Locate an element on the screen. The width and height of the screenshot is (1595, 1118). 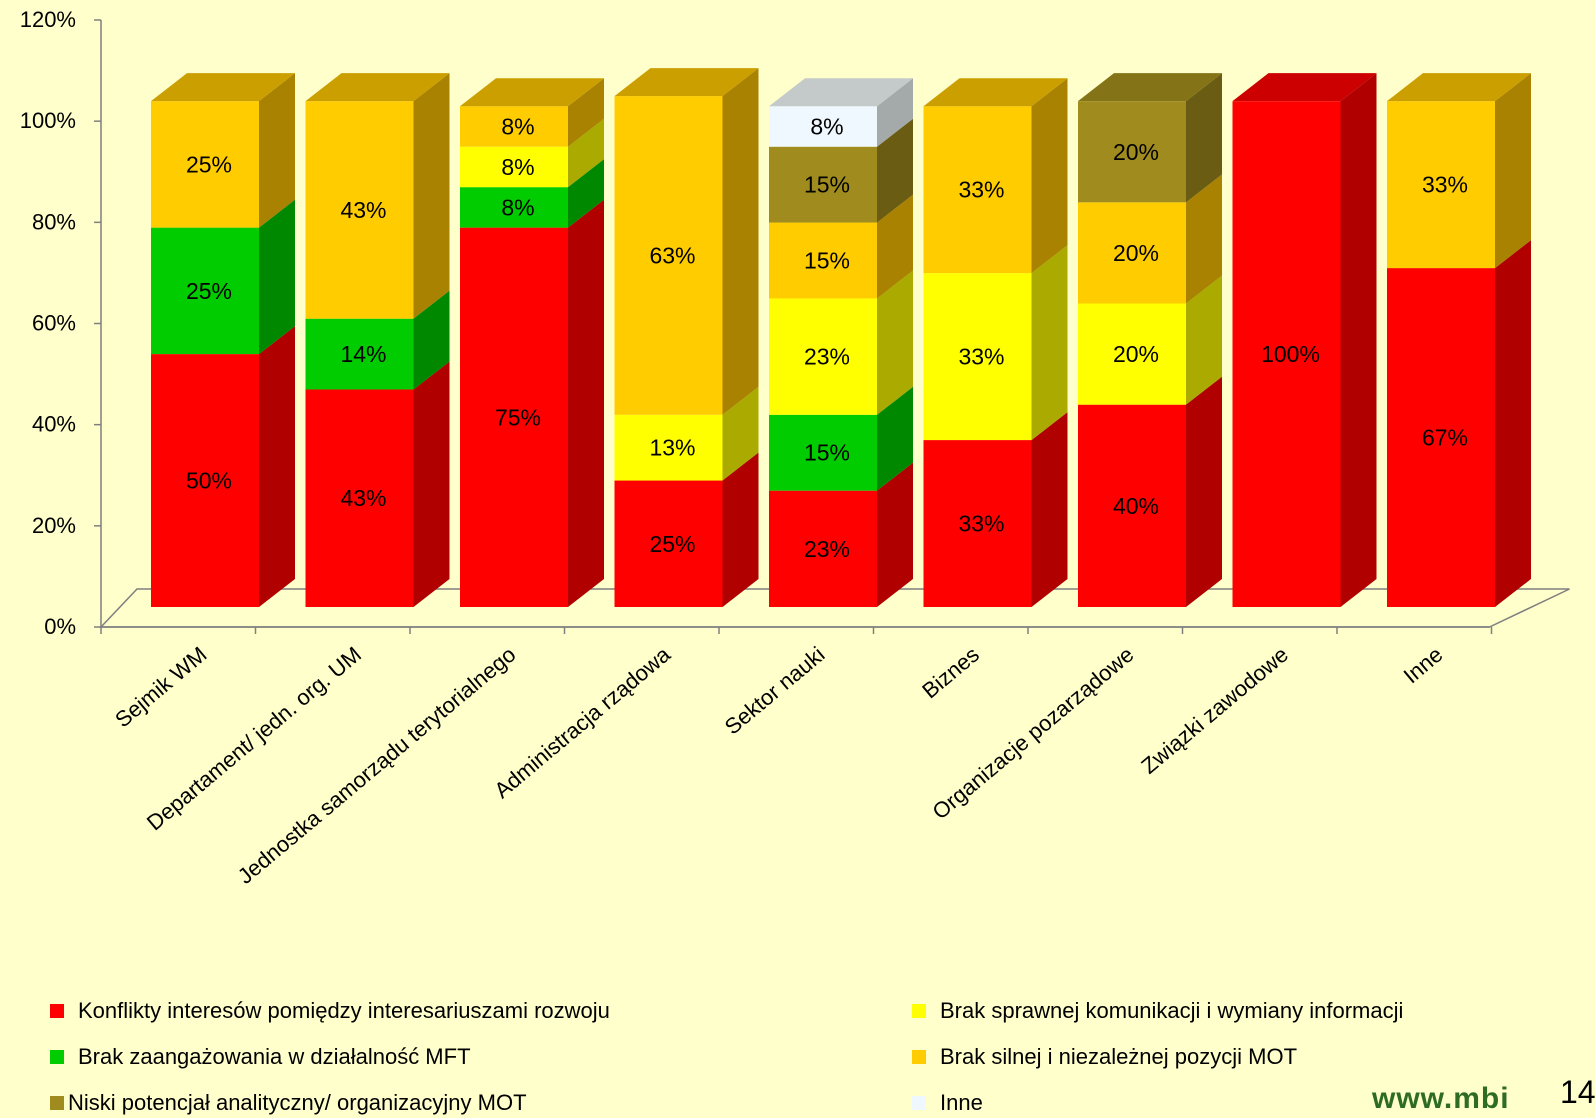
x-axis-category-label: Inne is located at coordinates (1423, 665).